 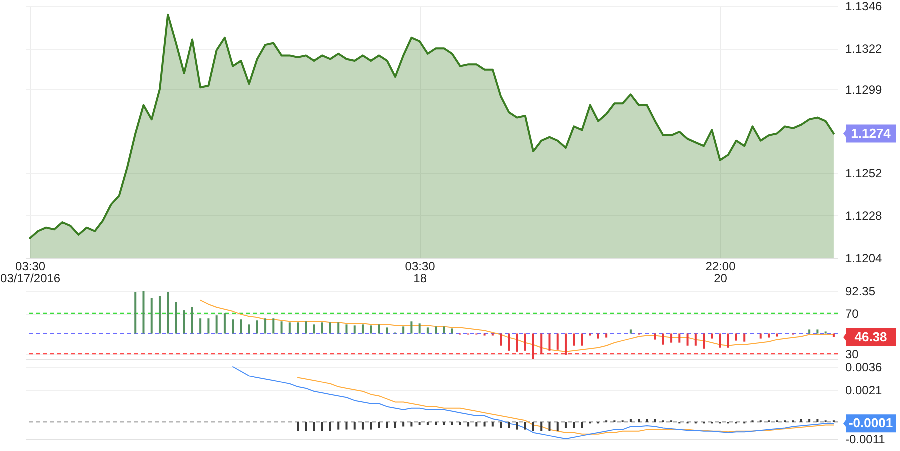 I want to click on y-tick-label: 70, so click(x=853, y=314).